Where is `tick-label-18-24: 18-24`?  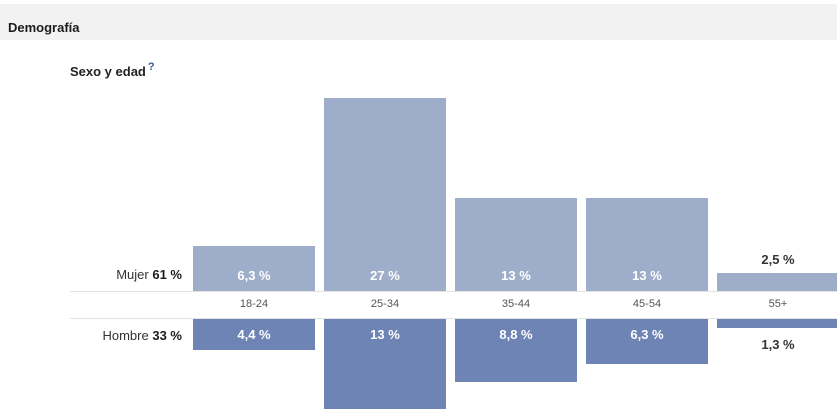 tick-label-18-24: 18-24 is located at coordinates (254, 304).